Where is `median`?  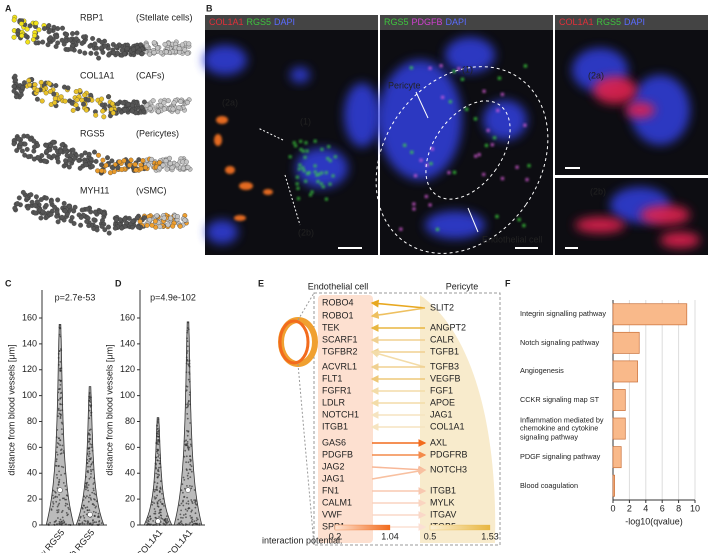 median is located at coordinates (60, 490).